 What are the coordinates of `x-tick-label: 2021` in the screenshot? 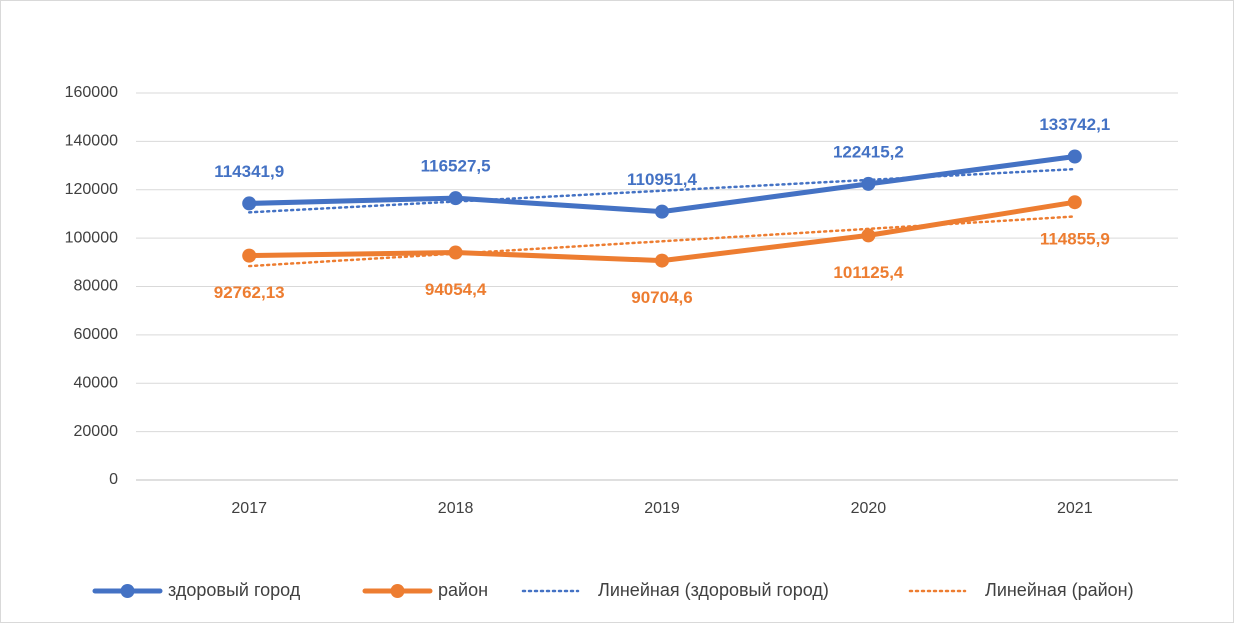 It's located at (1075, 508).